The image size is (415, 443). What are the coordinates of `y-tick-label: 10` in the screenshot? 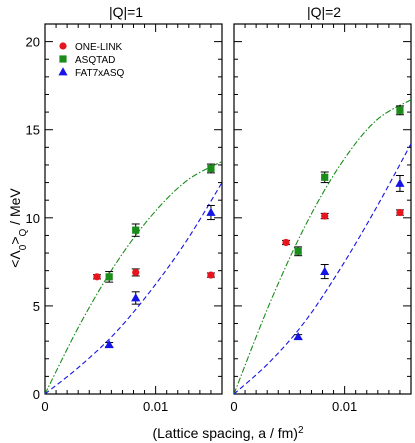 It's located at (33, 218).